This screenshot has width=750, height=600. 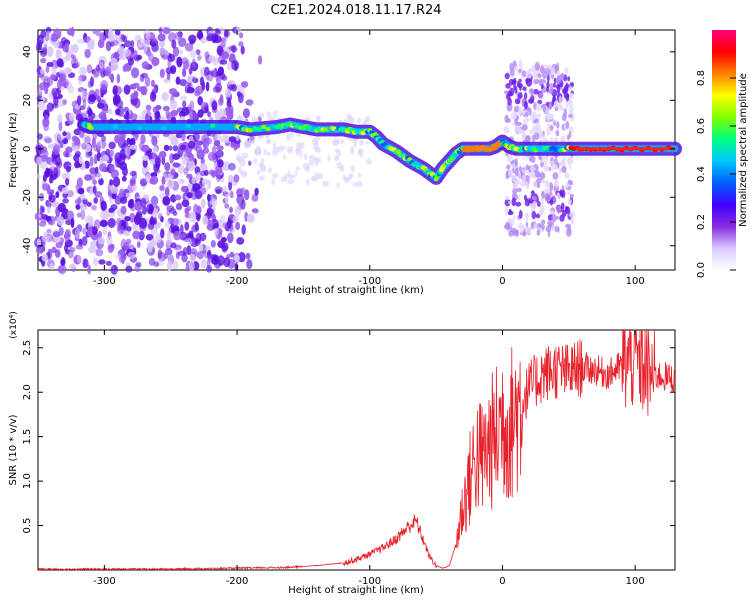 What do you see at coordinates (14, 324) in the screenshot?
I see `snr-scale-label: (x10⁴)` at bounding box center [14, 324].